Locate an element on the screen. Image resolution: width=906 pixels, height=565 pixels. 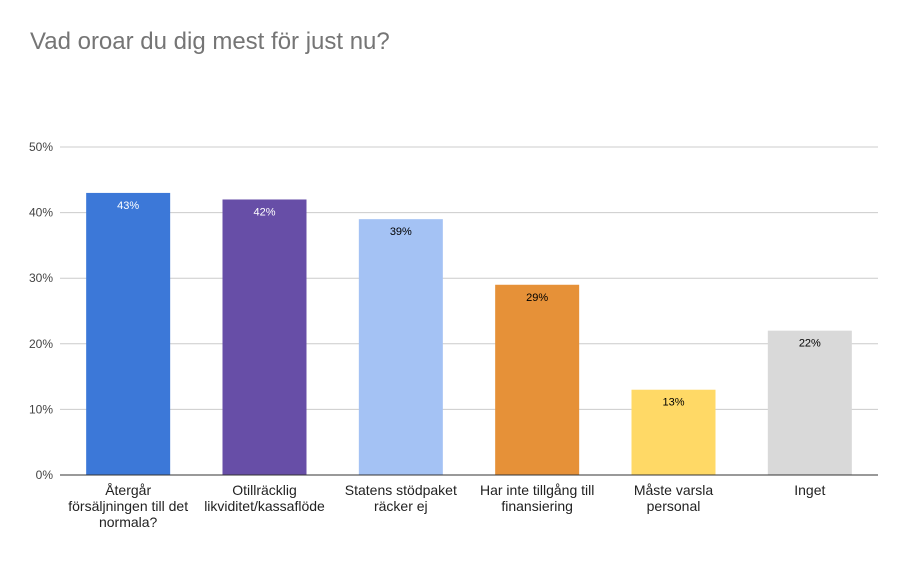
x-tick-label: Otillräcklig is located at coordinates (264, 490).